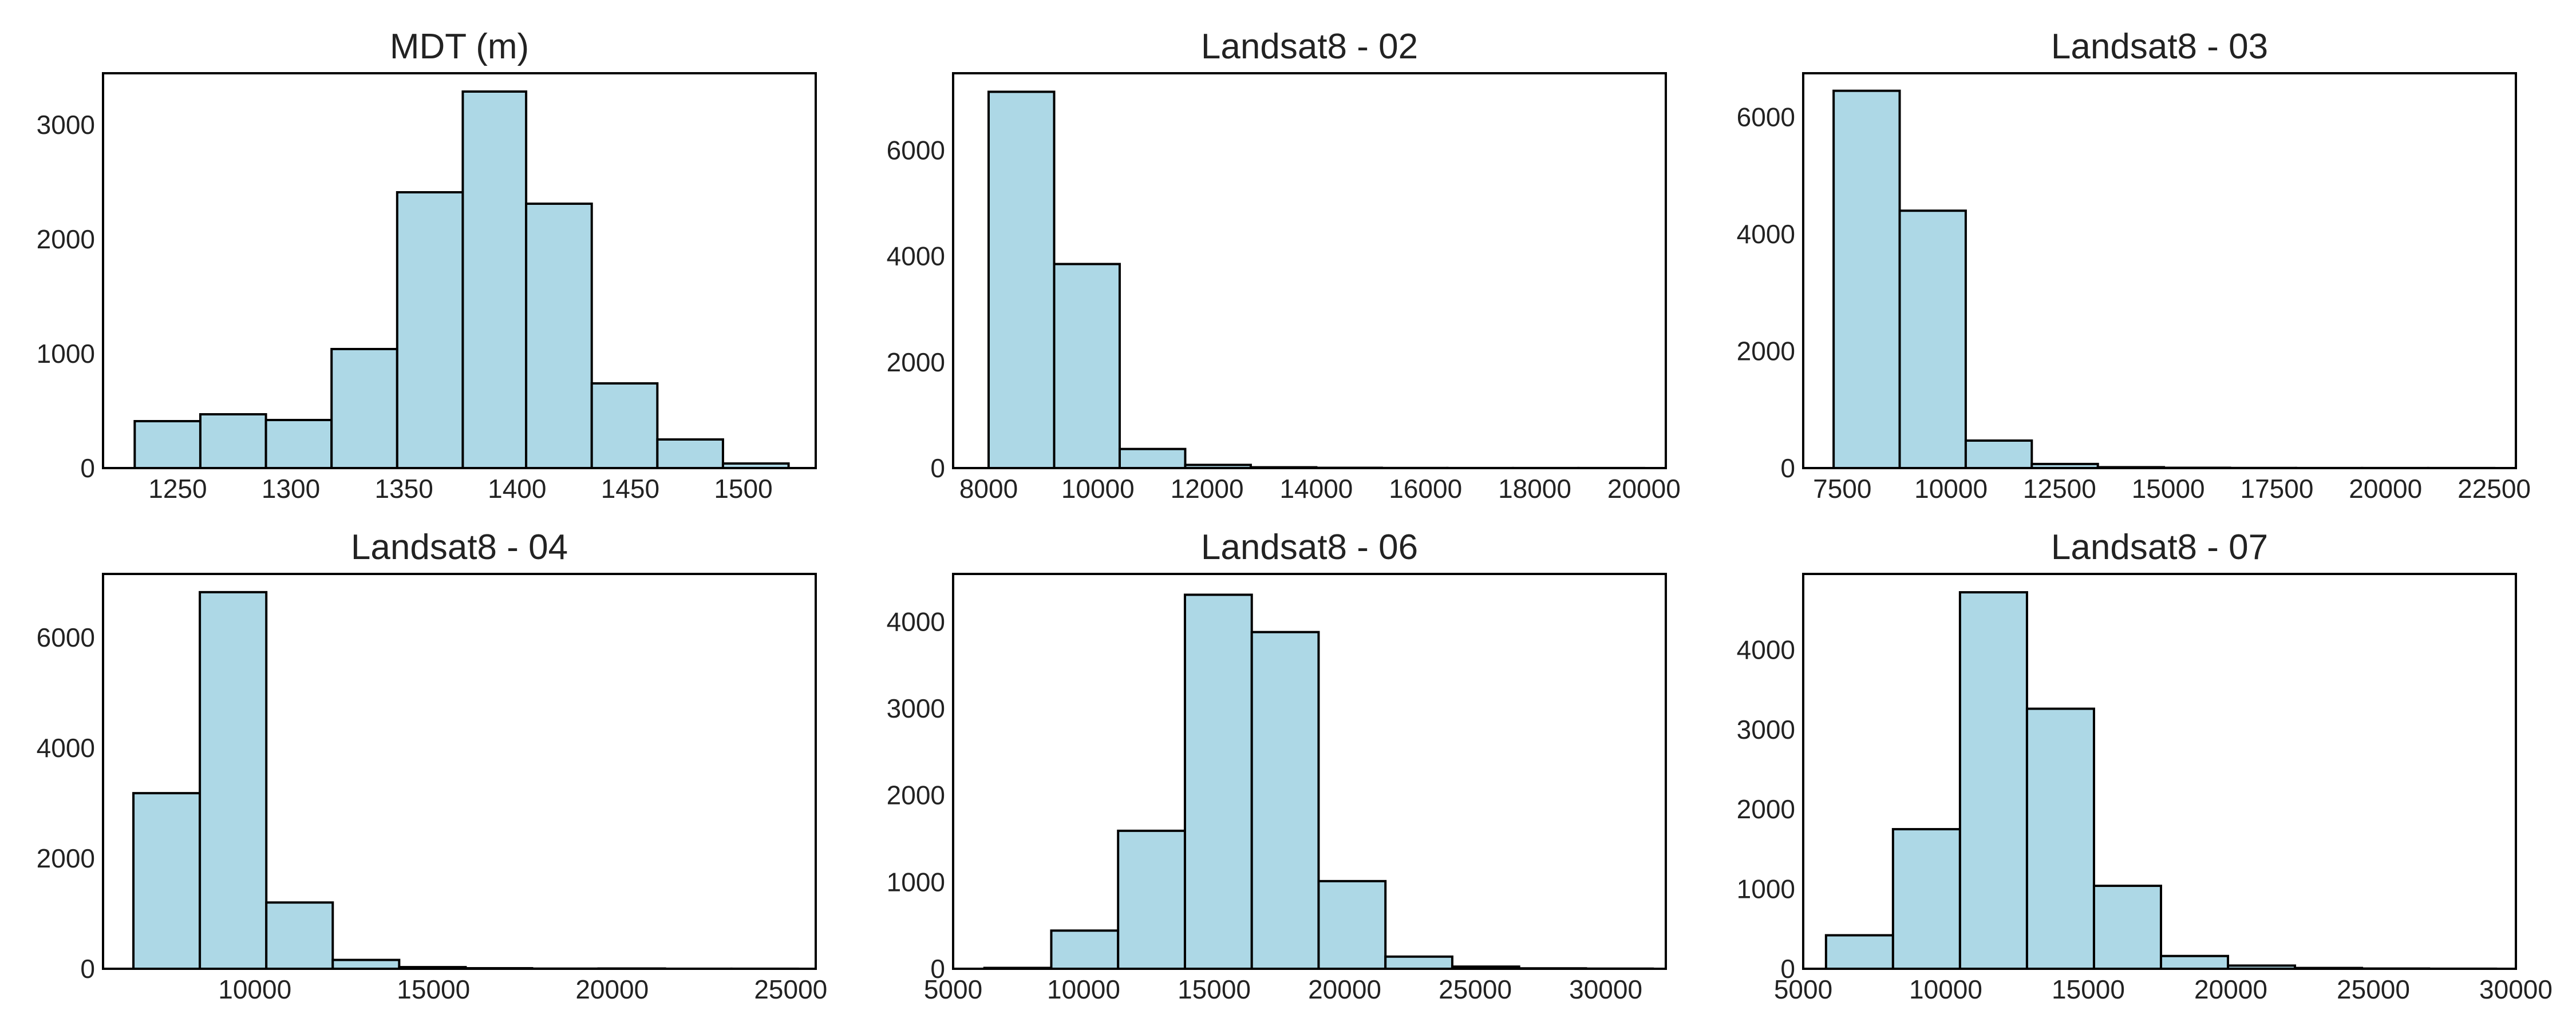 This screenshot has width=2576, height=1030. Describe the element at coordinates (177, 489) in the screenshot. I see `x-tick-label: 1250` at that location.